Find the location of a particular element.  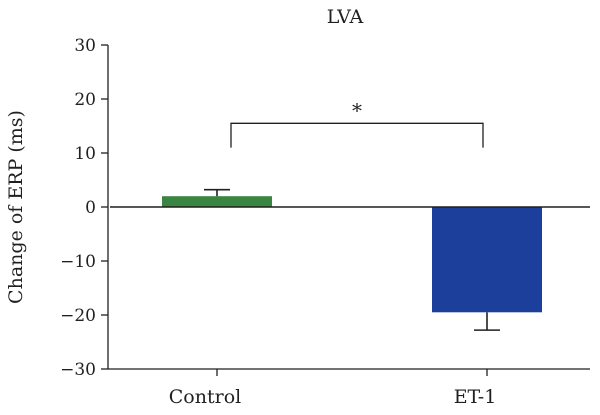

bracket-line is located at coordinates (357, 135).